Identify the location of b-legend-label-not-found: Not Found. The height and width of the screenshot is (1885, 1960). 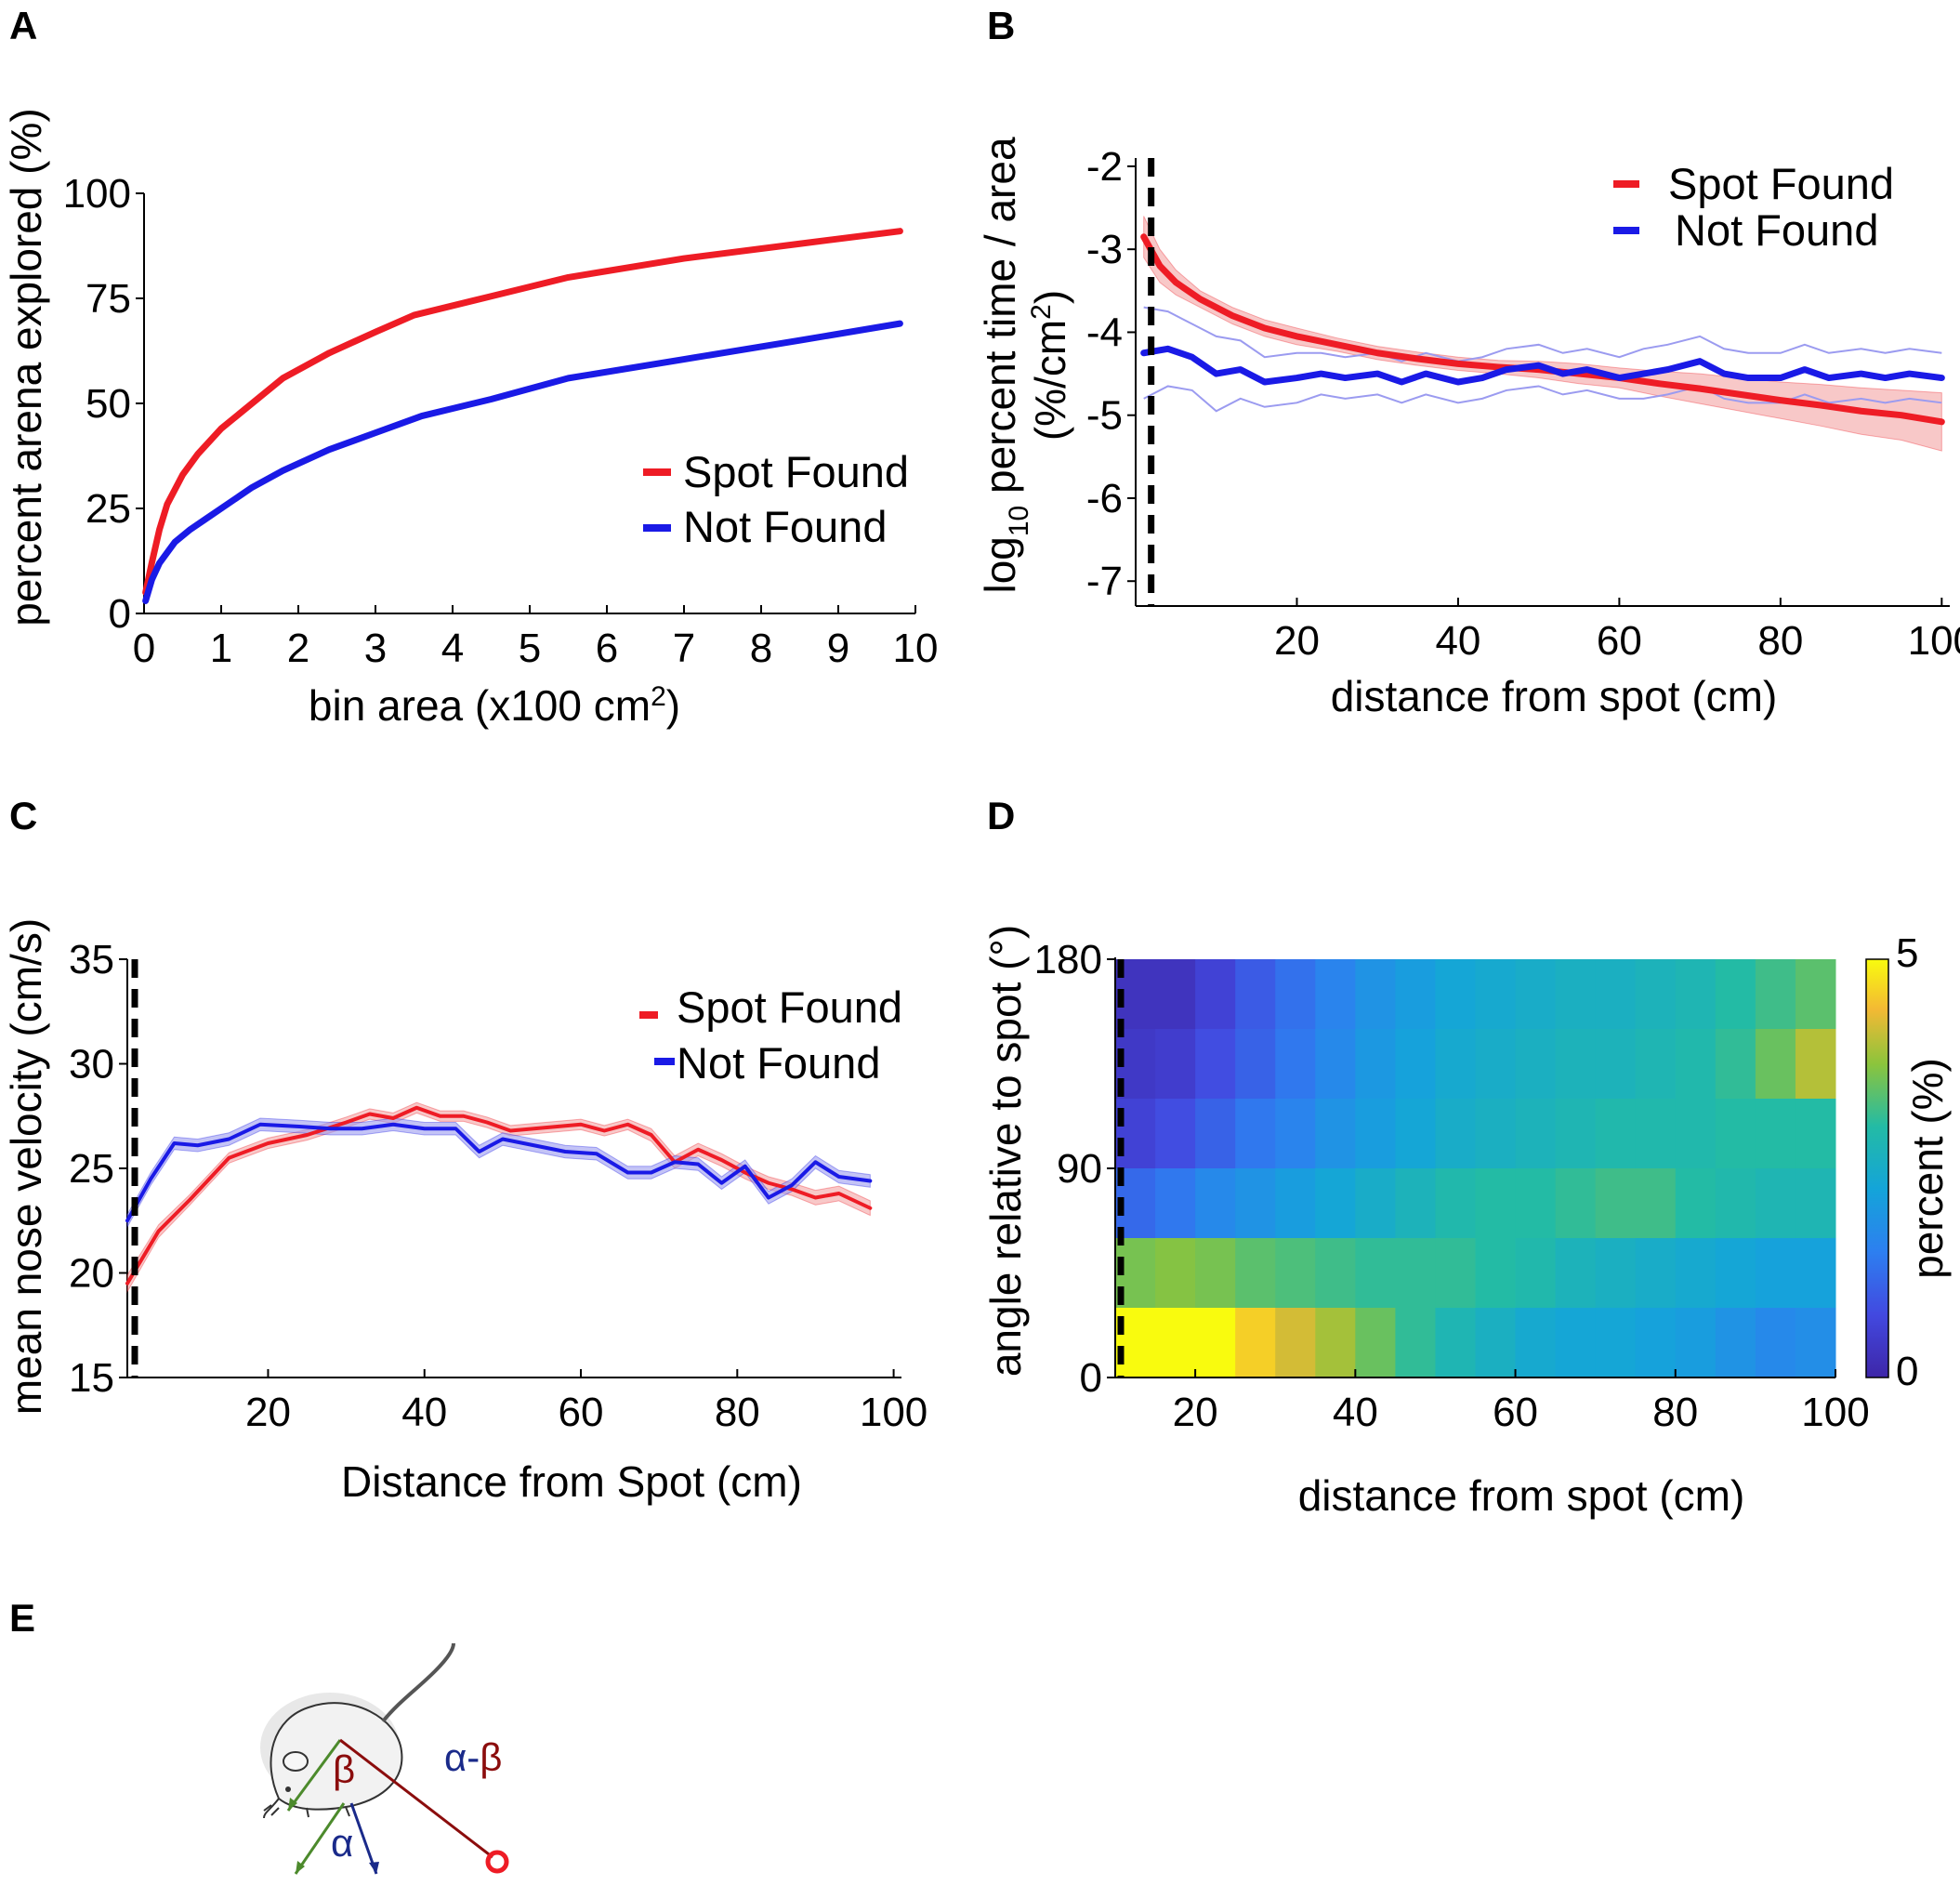
(1776, 230).